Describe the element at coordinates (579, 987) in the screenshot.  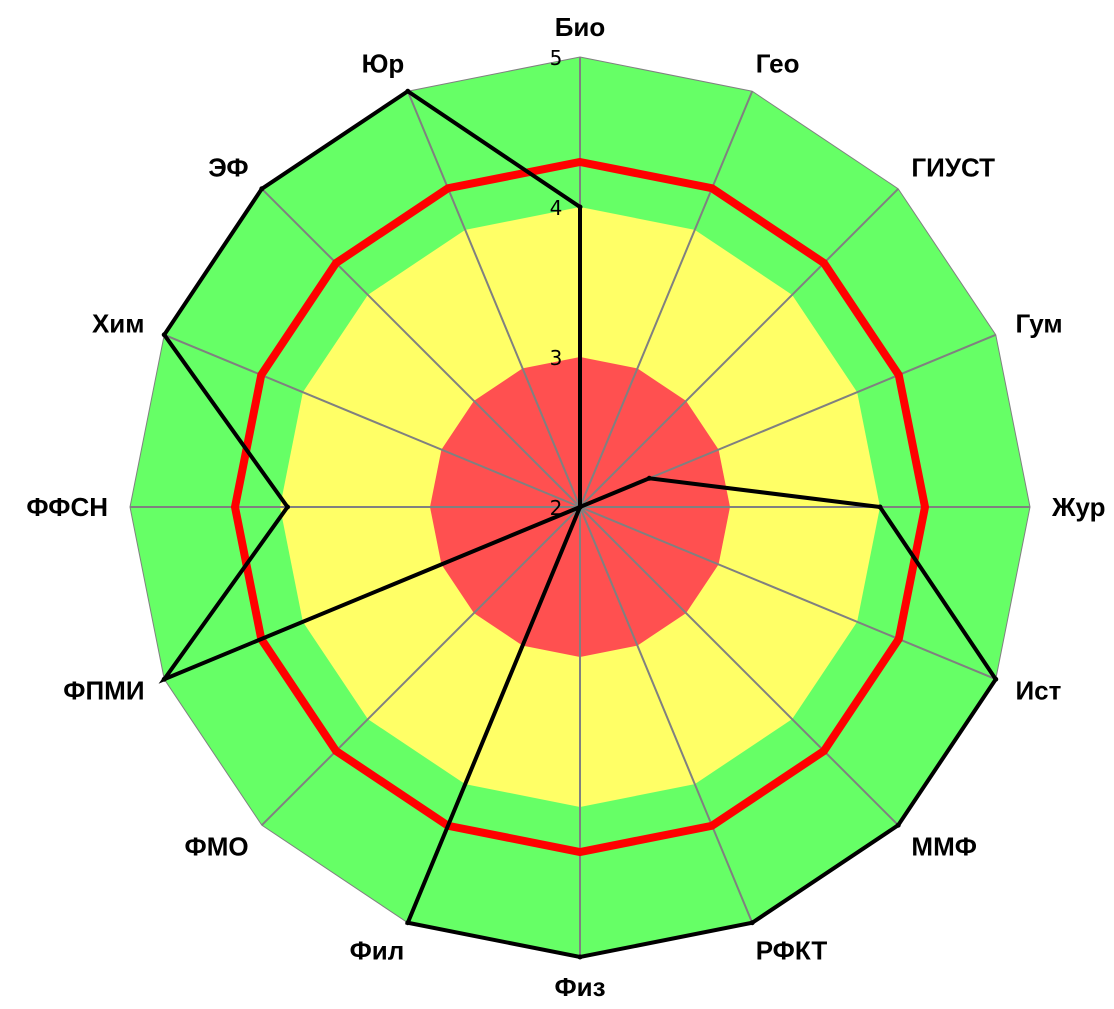
I see `category-label-9: Физ` at that location.